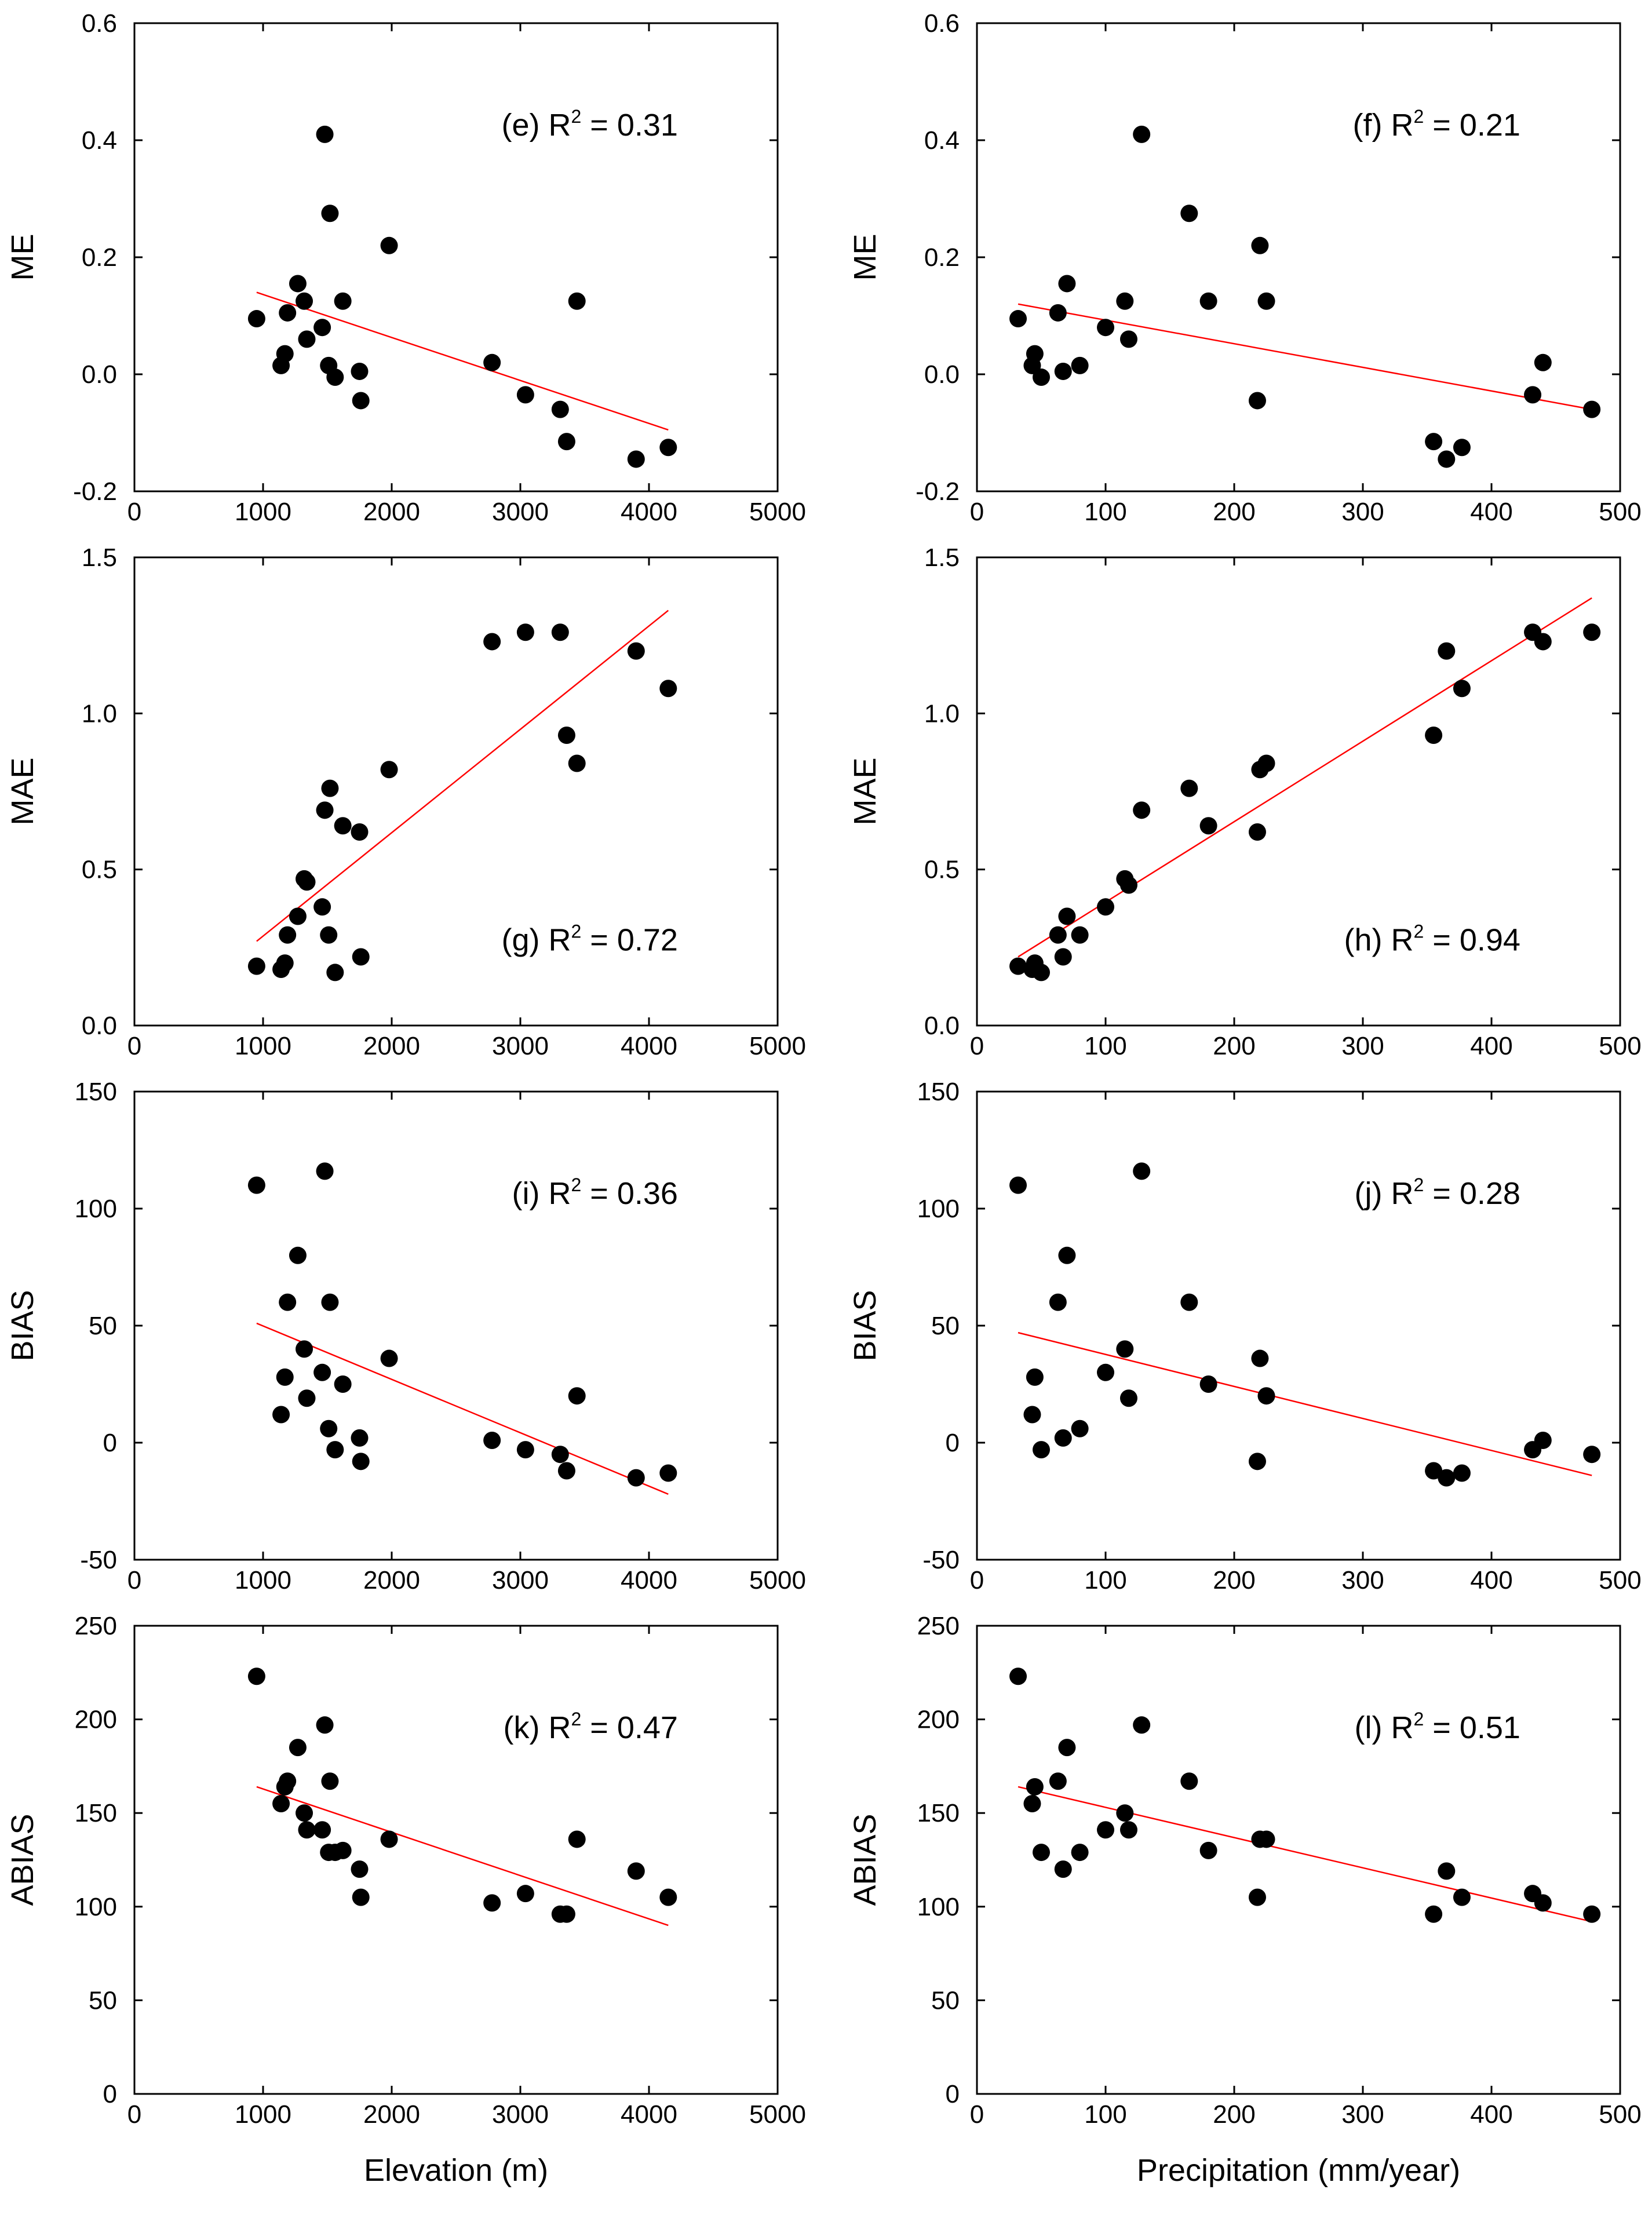 The image size is (1652, 2215). Describe the element at coordinates (1298, 2170) in the screenshot. I see `x-axis-label: Precipitation (mm/year)` at that location.